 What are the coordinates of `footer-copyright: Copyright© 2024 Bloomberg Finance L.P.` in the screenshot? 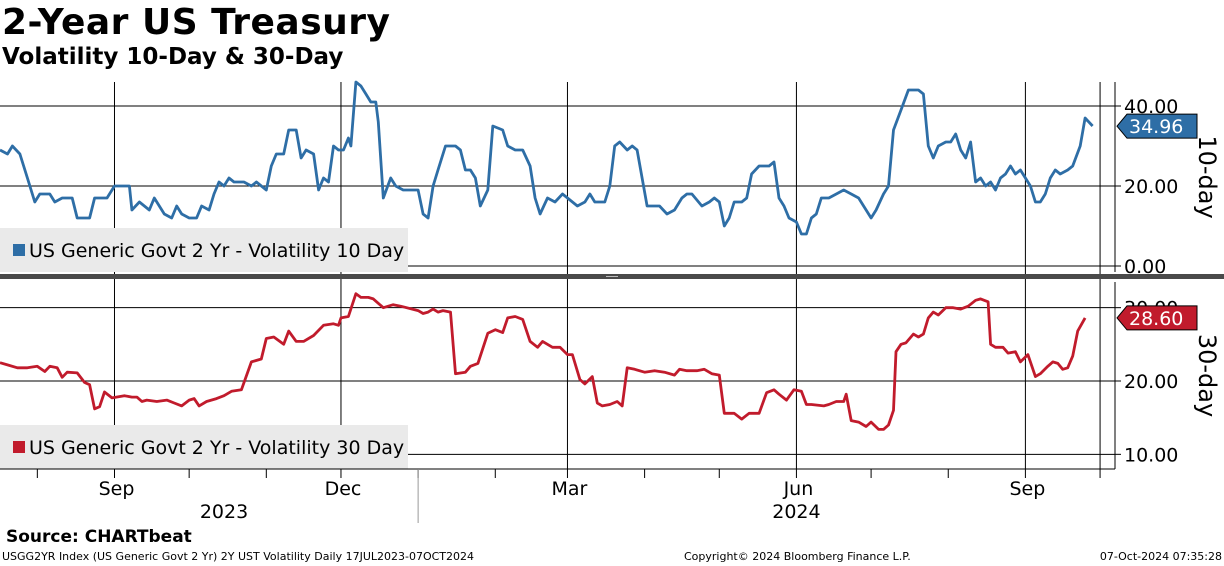 It's located at (797, 556).